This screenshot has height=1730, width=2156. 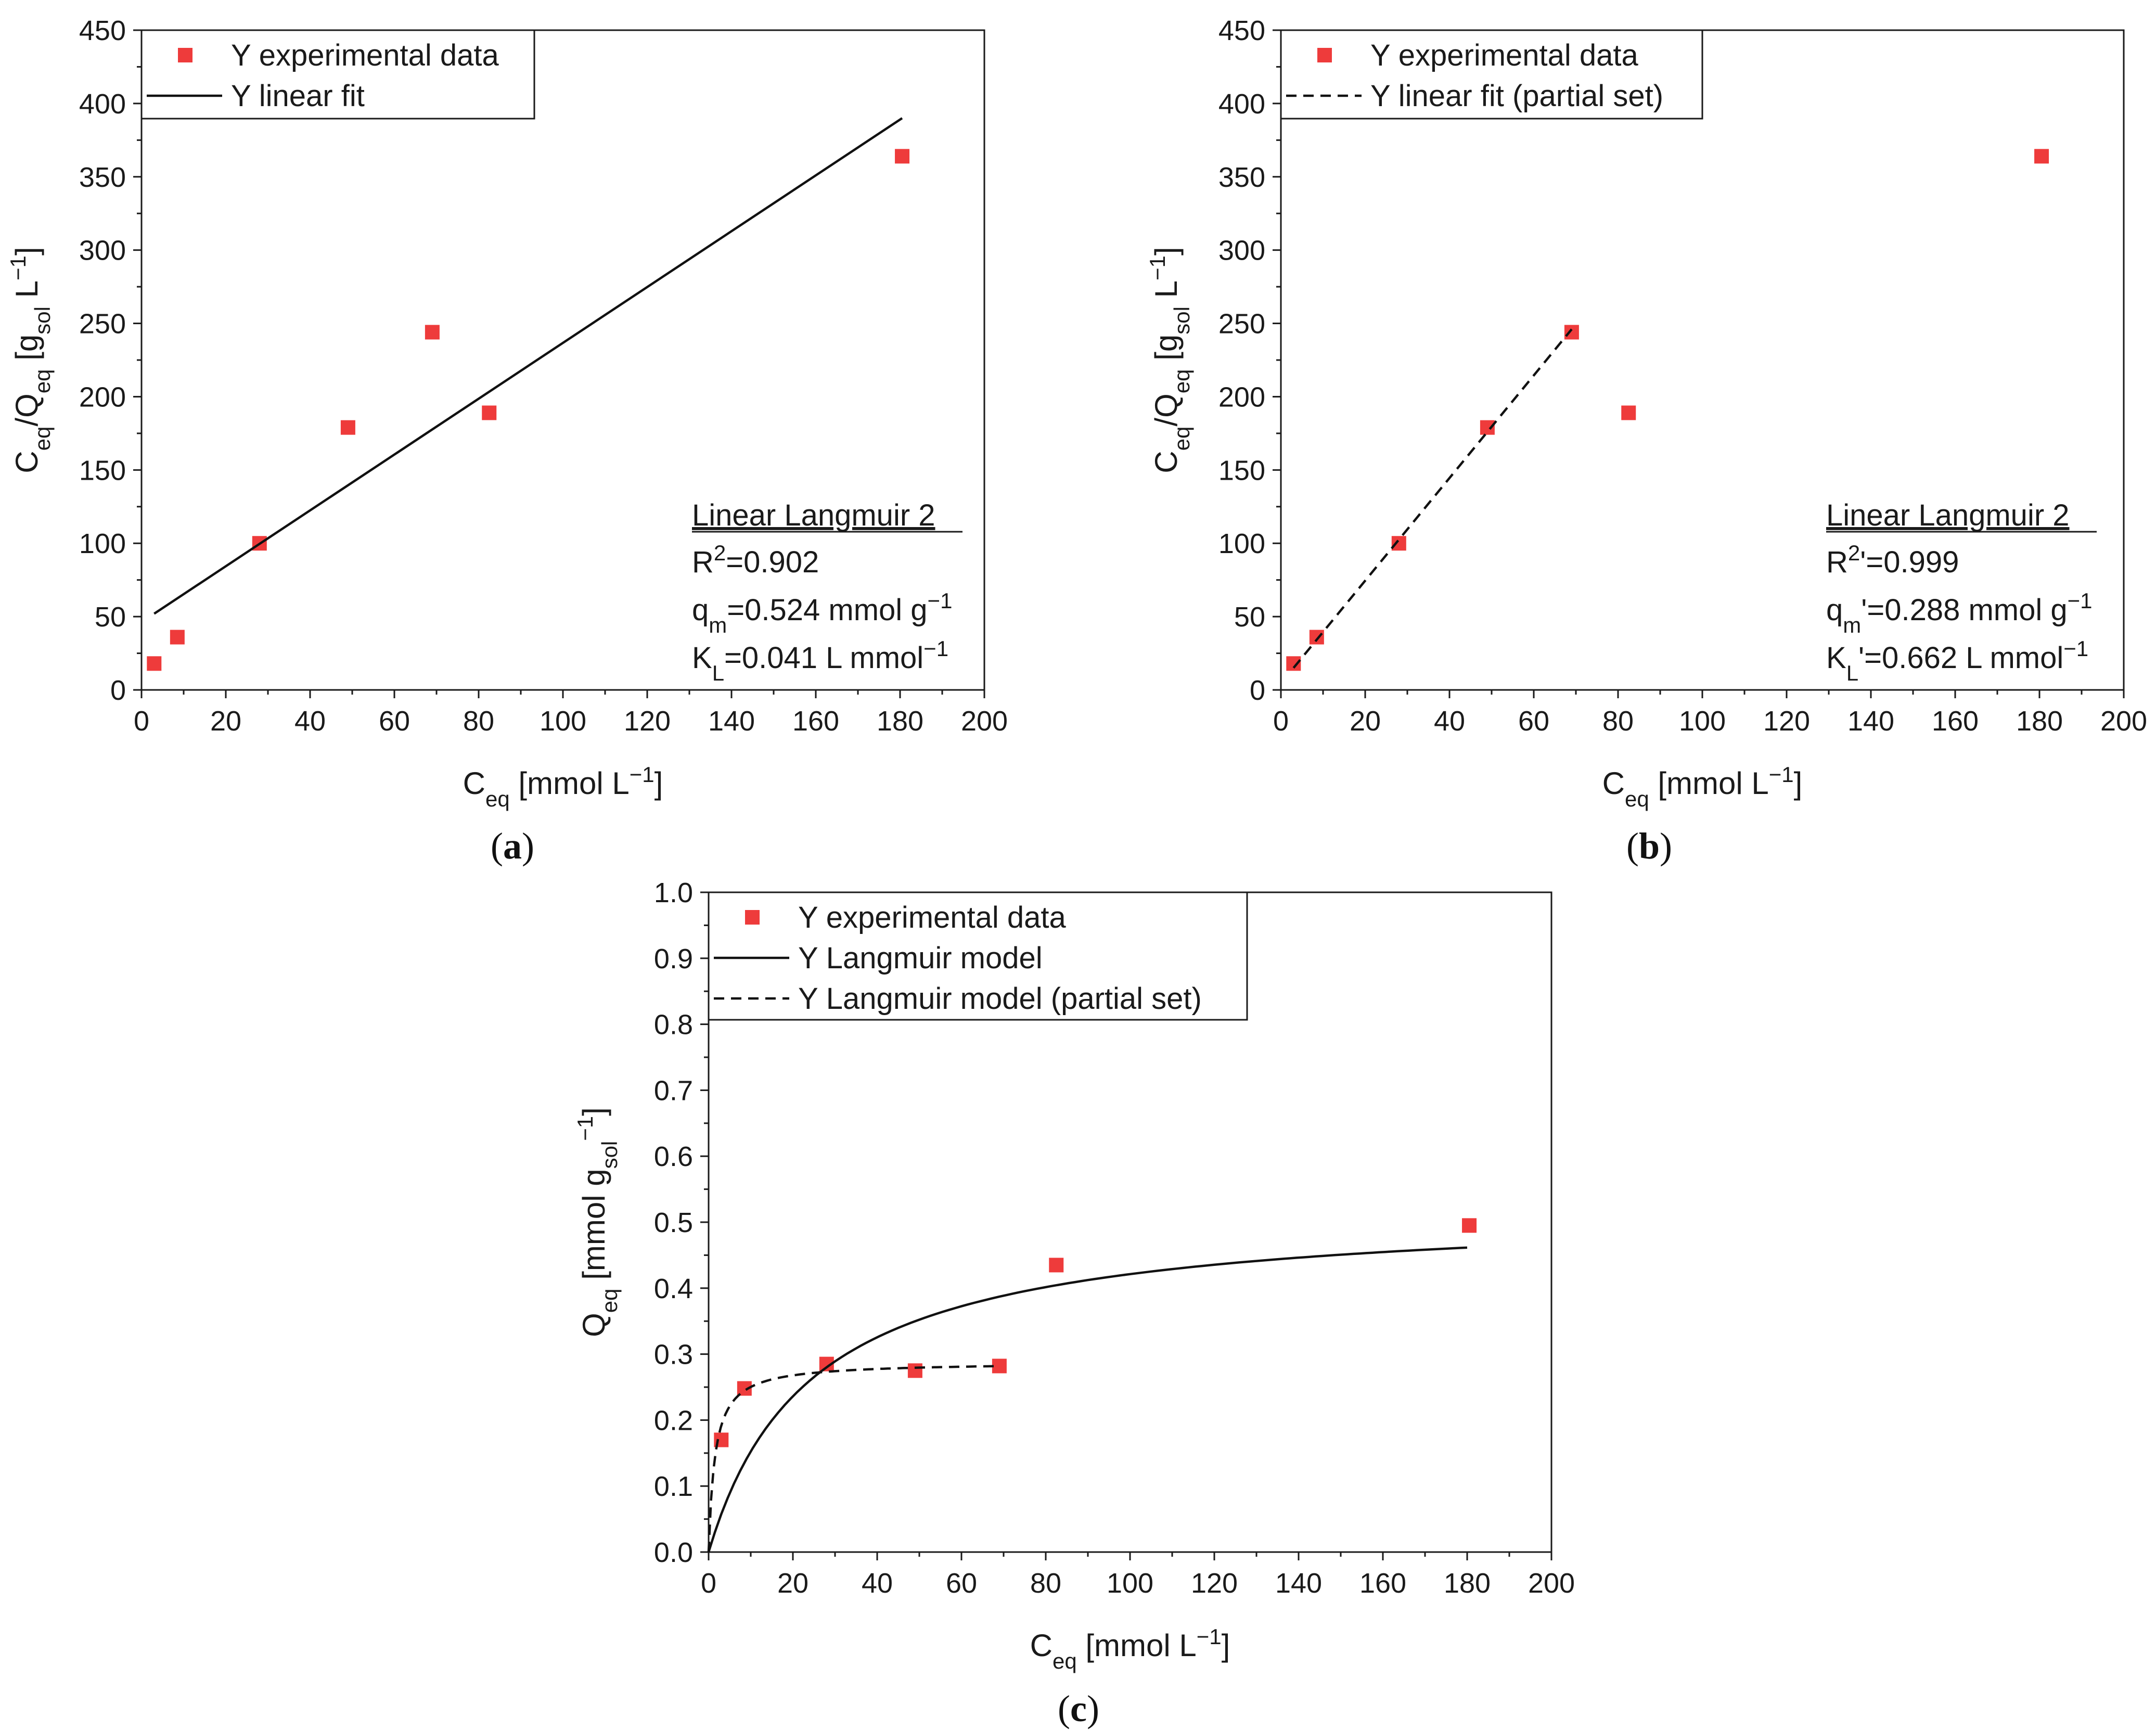 What do you see at coordinates (528, 366) in the screenshot?
I see `fit-line` at bounding box center [528, 366].